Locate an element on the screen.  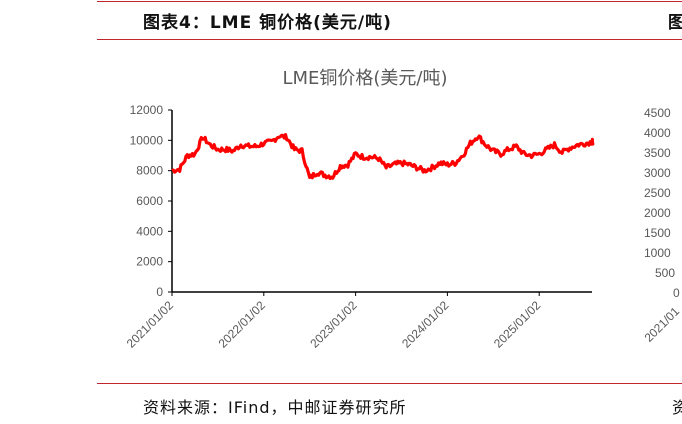
y-tick-label: 0 is located at coordinates (159, 292).